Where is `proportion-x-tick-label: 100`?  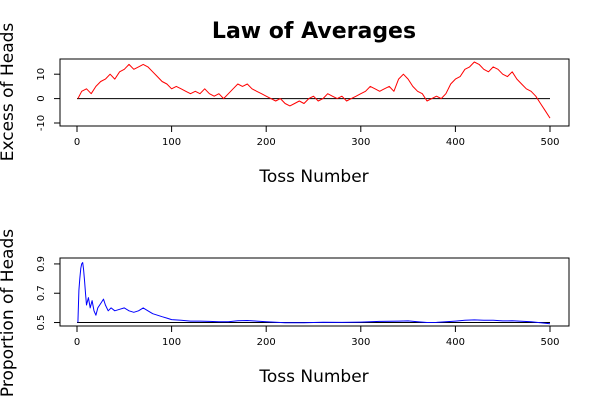
proportion-x-tick-label: 100 is located at coordinates (171, 342).